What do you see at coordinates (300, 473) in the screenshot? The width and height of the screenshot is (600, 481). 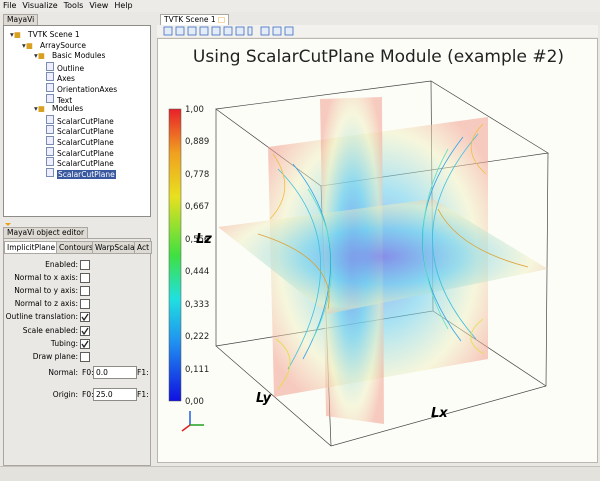 I see `status-bar` at bounding box center [300, 473].